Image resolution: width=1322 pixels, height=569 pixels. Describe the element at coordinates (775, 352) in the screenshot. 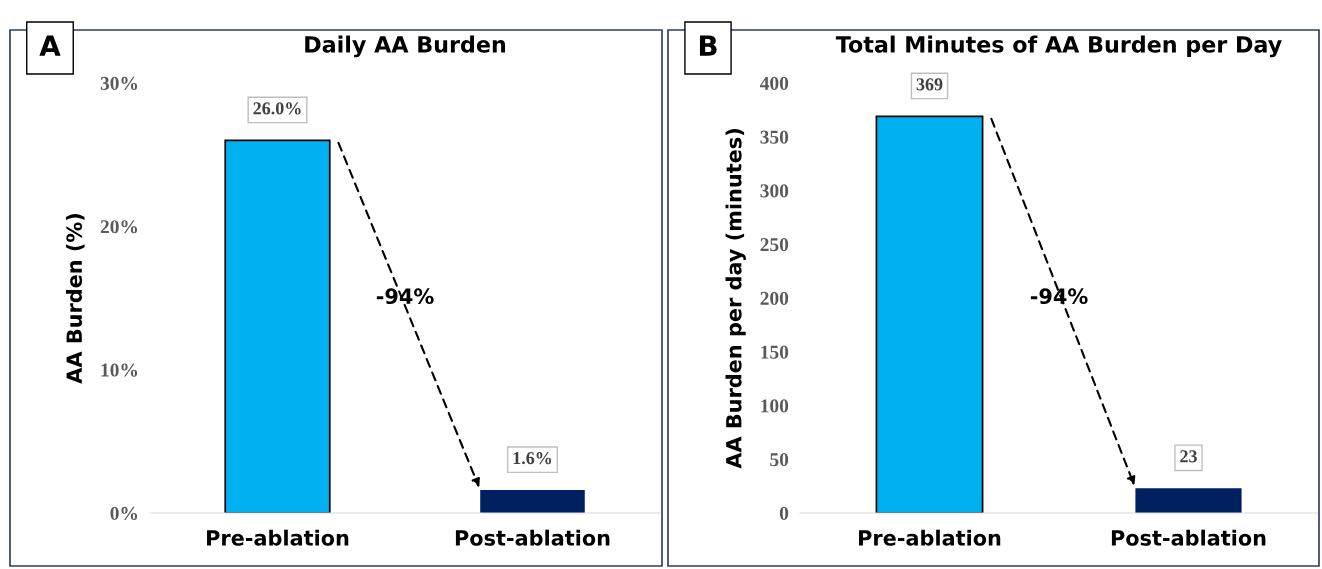

I see `y-tick-label: 150` at that location.